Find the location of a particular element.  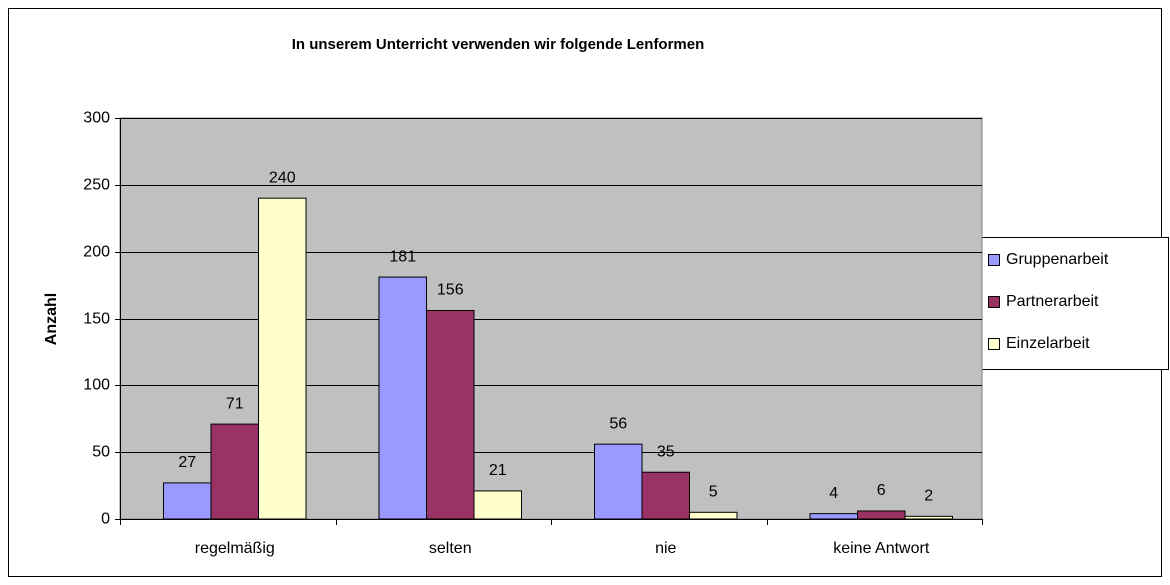

data-label: 35 is located at coordinates (666, 451).